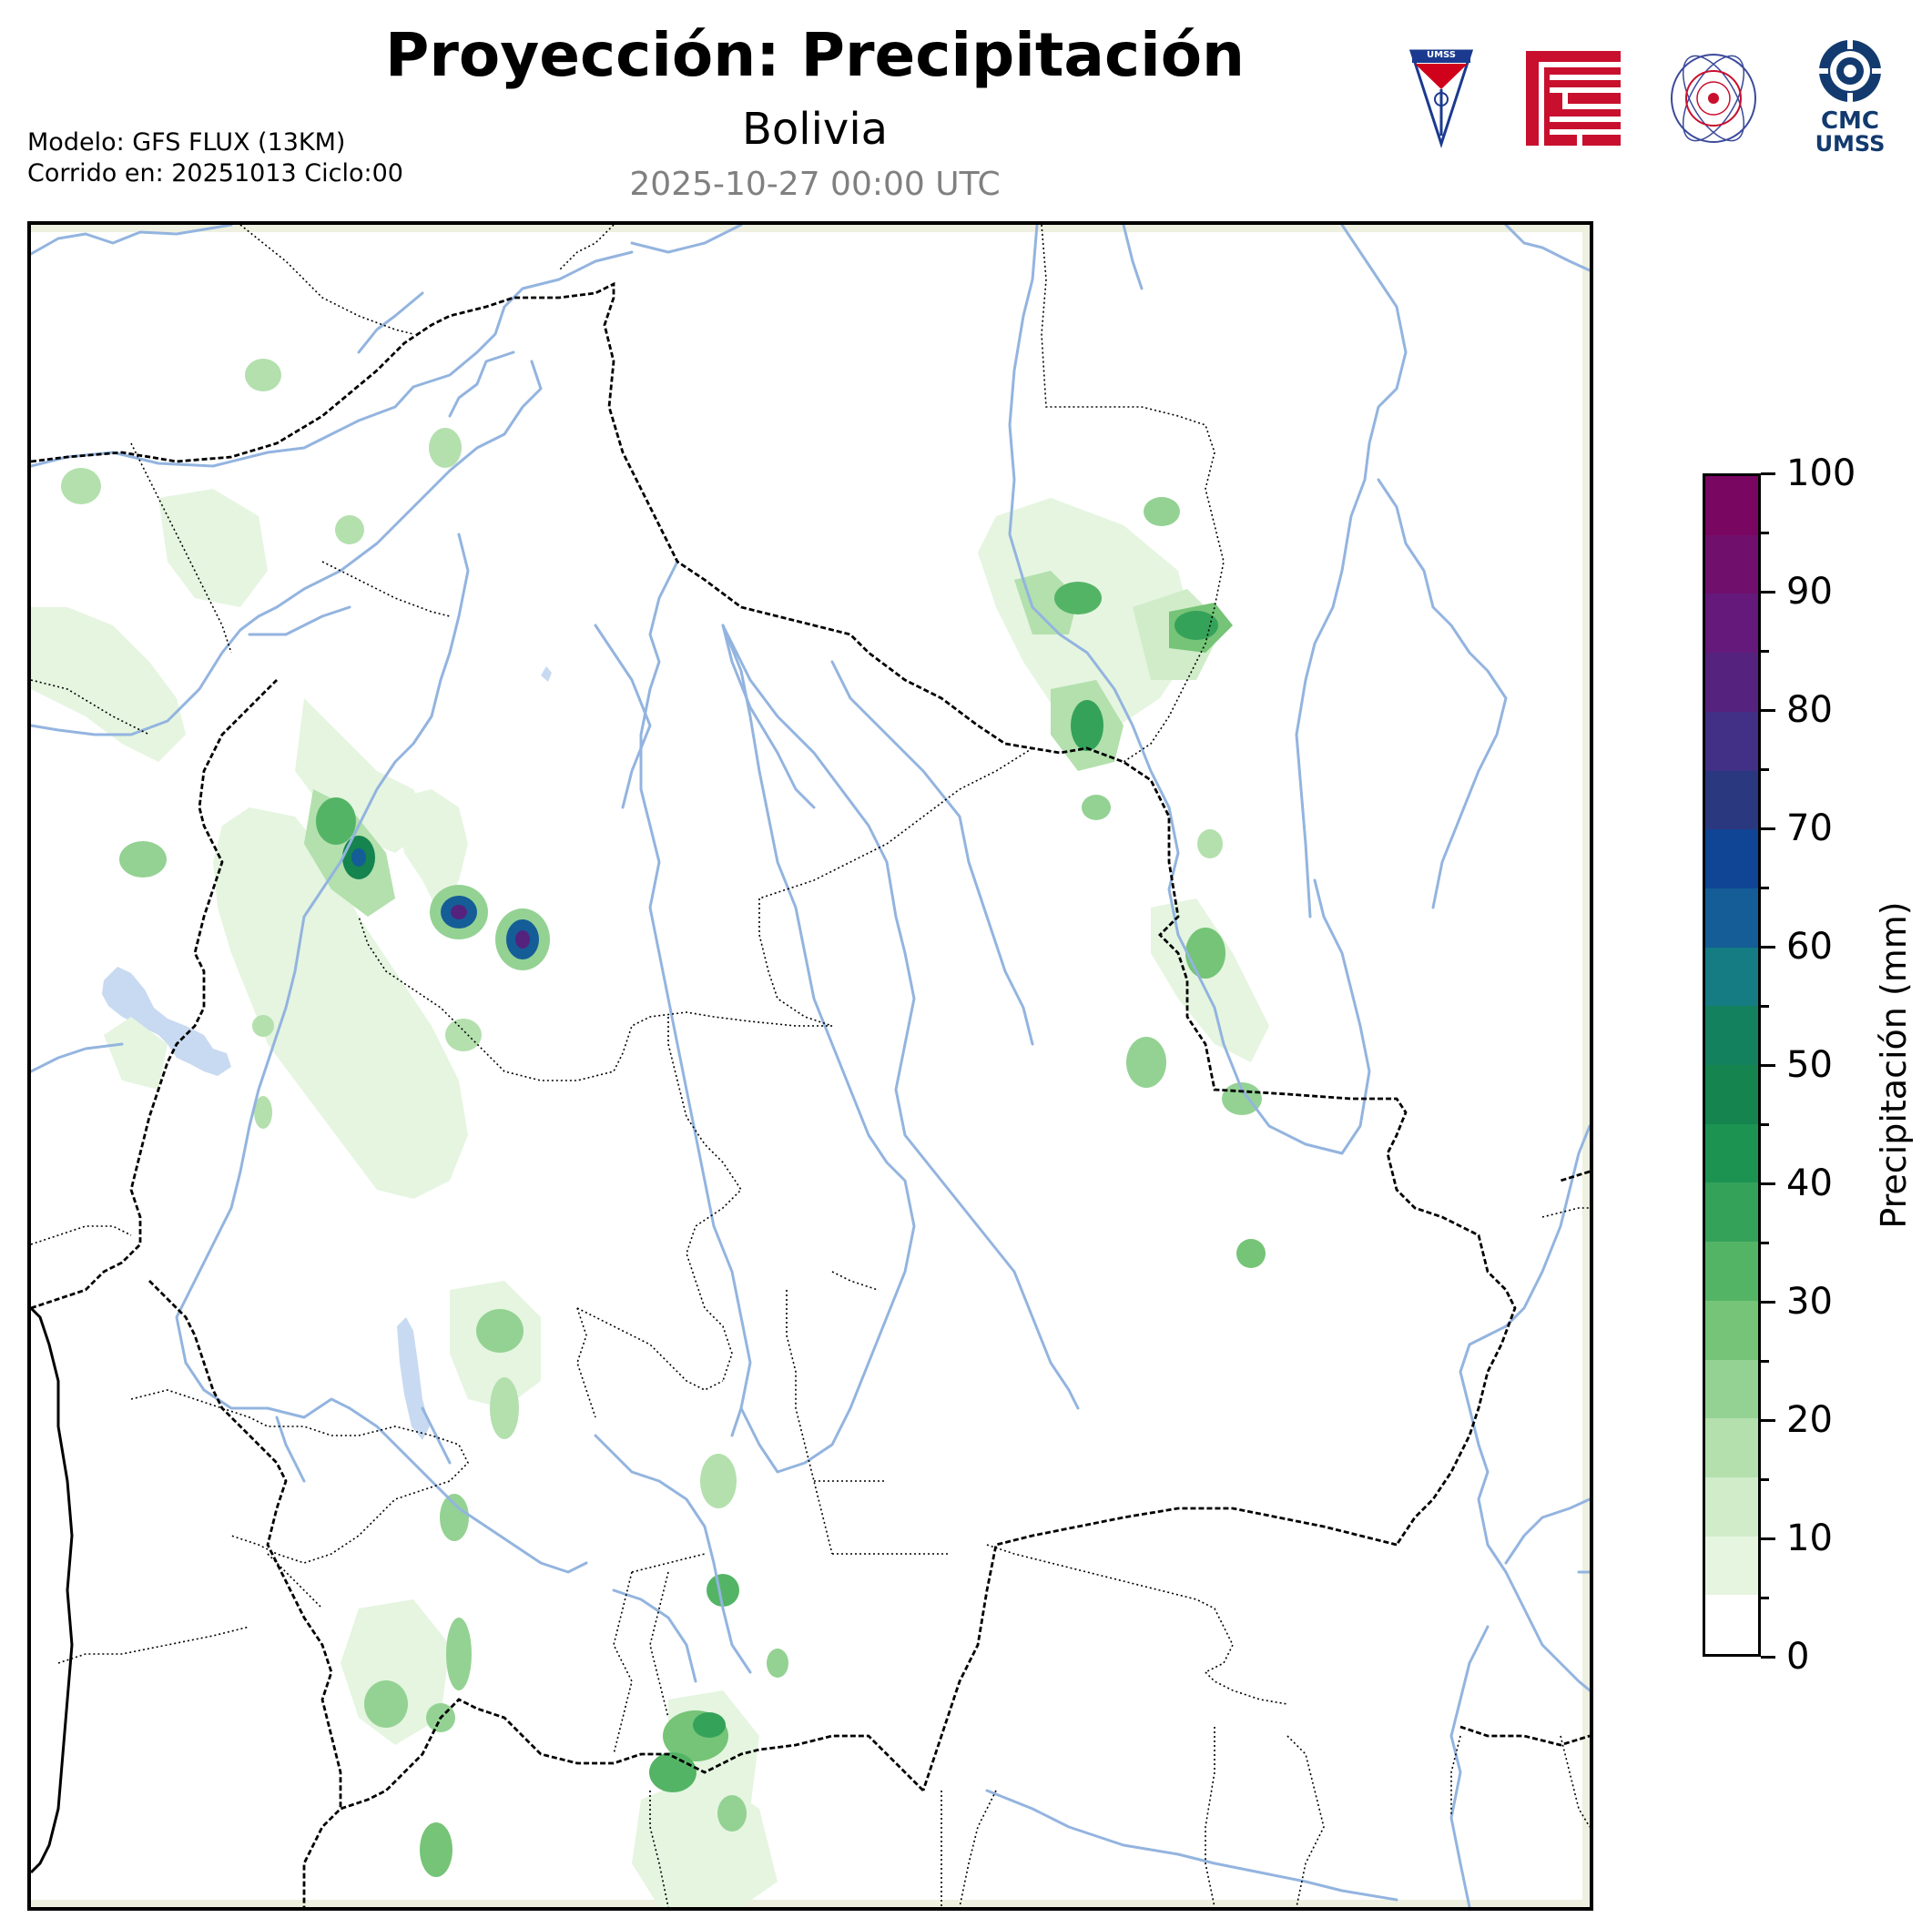 Image resolution: width=1932 pixels, height=1928 pixels. What do you see at coordinates (815, 55) in the screenshot?
I see `map-title: Proyección: Precipitación` at bounding box center [815, 55].